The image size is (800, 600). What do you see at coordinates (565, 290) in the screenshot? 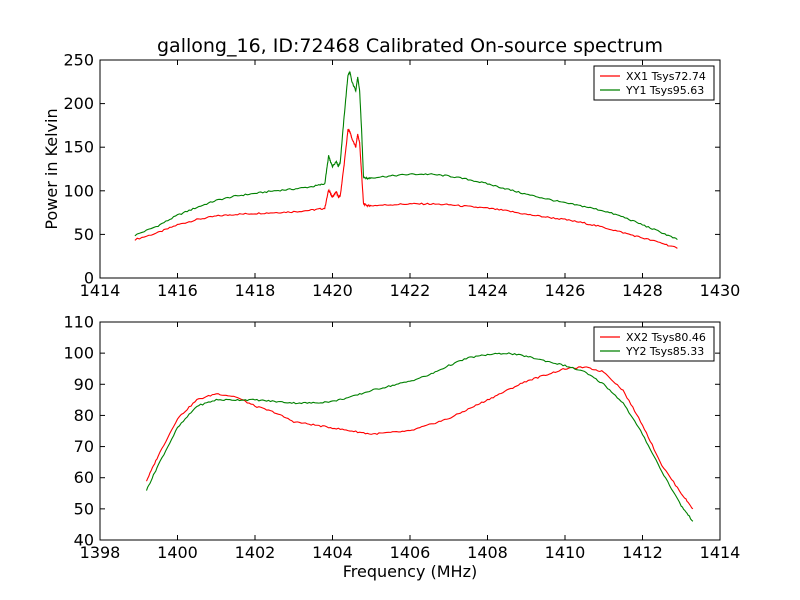
I see `x-tick-label: 1426` at bounding box center [565, 290].